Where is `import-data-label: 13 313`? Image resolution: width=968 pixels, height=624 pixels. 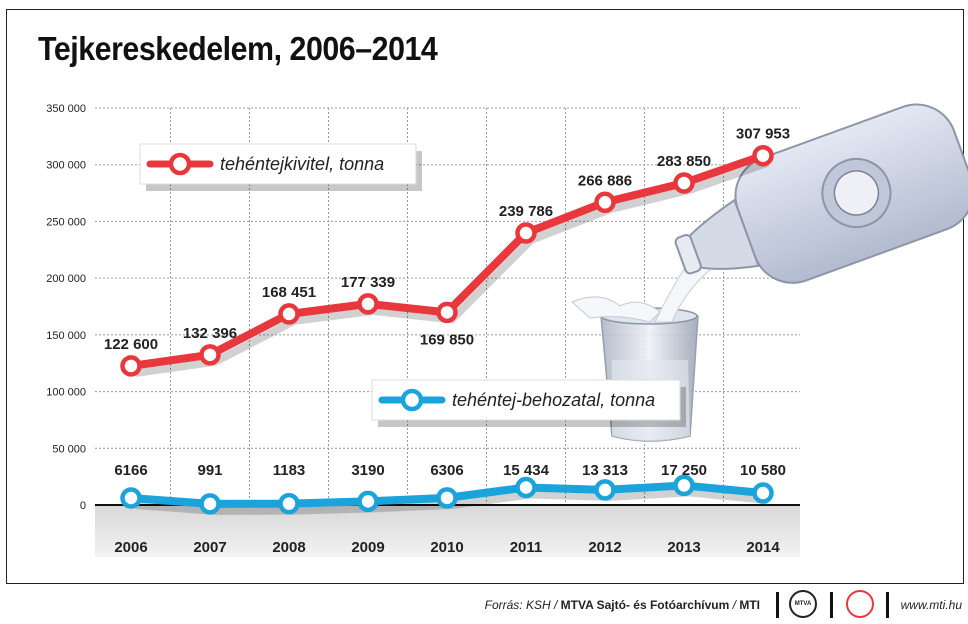 import-data-label: 13 313 is located at coordinates (605, 470).